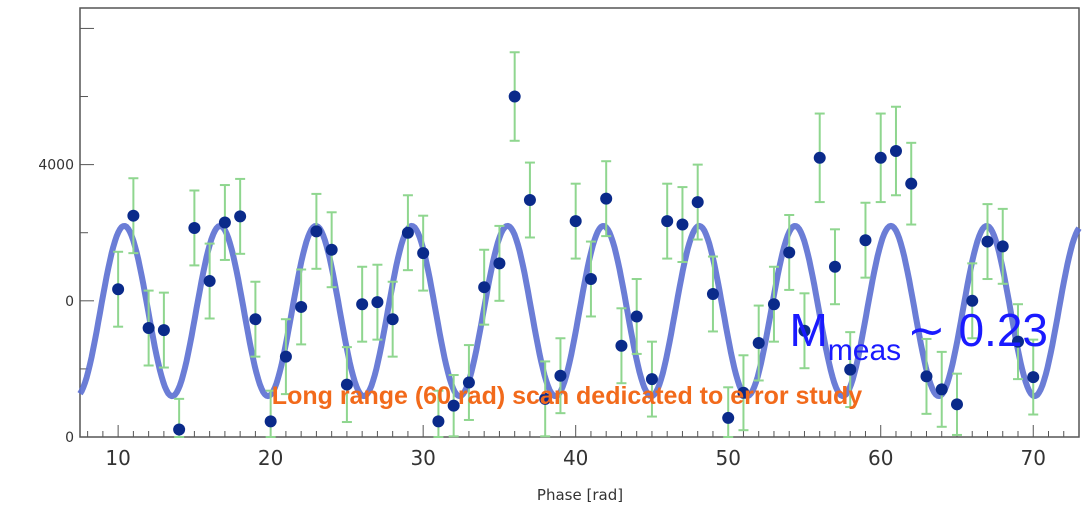 The image size is (1086, 514). Describe the element at coordinates (56, 166) in the screenshot. I see `y-tick-label: 4000` at that location.